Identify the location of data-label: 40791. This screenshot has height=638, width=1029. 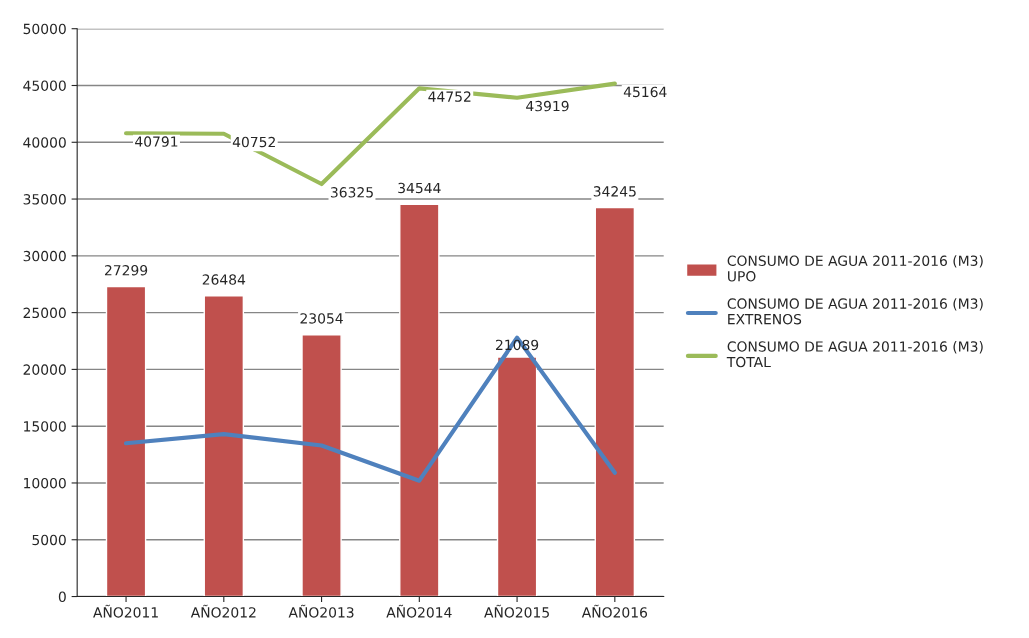
(156, 141).